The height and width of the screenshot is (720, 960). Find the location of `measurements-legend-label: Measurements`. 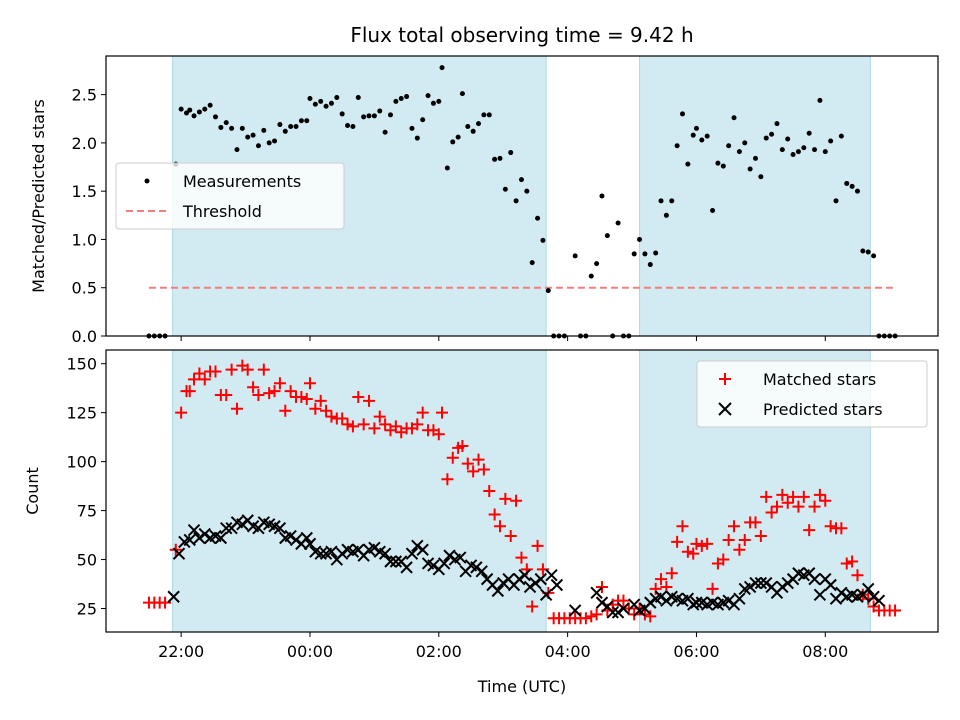

measurements-legend-label: Measurements is located at coordinates (242, 181).